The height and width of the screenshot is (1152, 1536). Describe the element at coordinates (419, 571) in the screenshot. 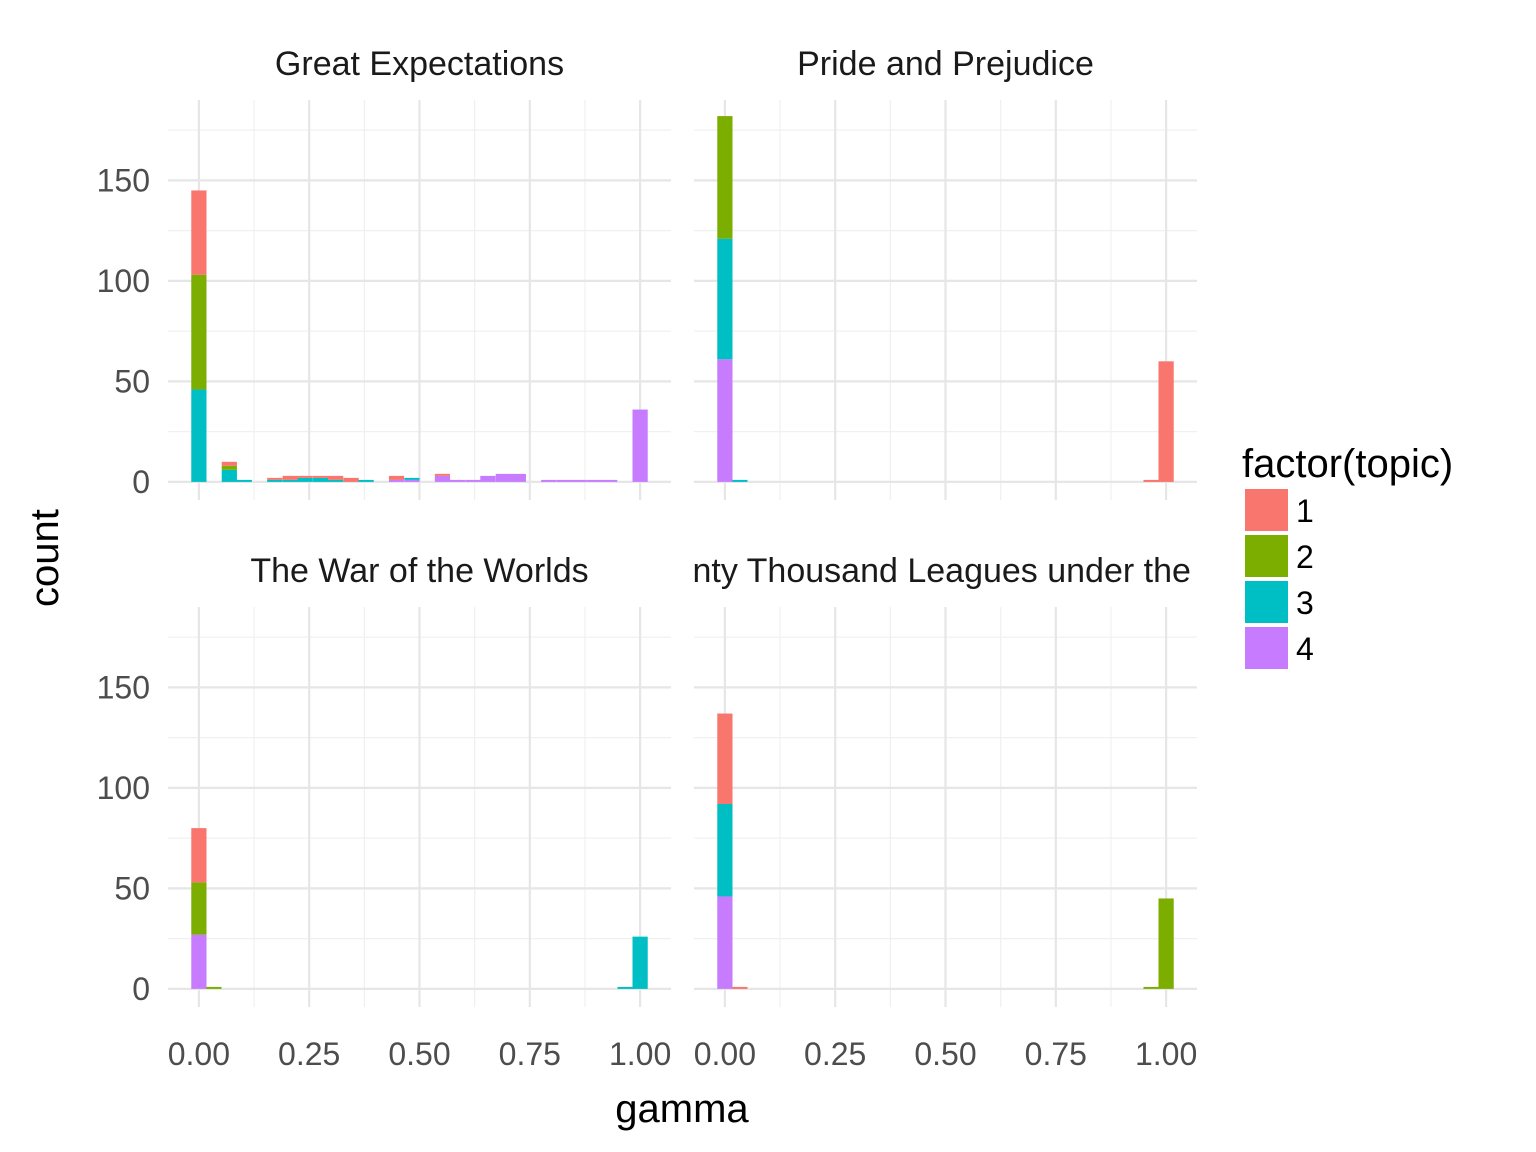

I see `facet-strip-title: The War of the Worlds` at that location.